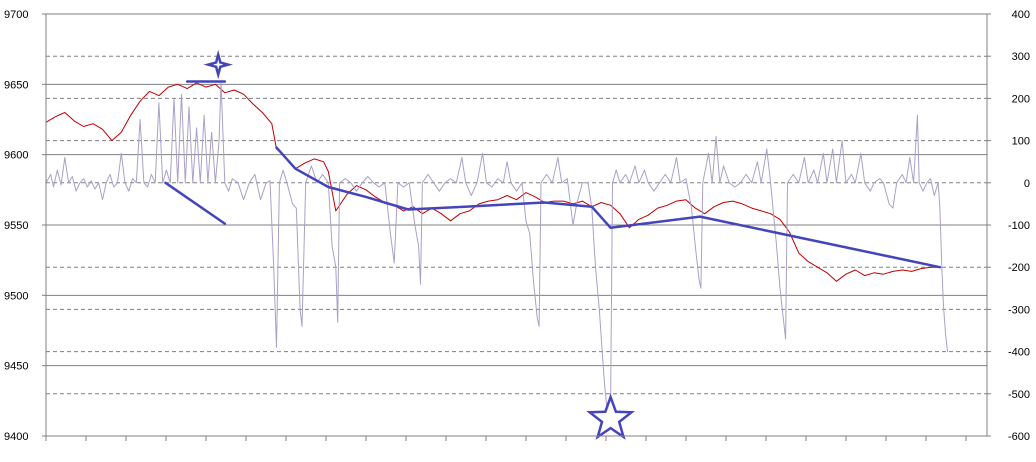 This screenshot has width=1036, height=462. Describe the element at coordinates (16, 226) in the screenshot. I see `left-tick-label-3: 9550` at that location.